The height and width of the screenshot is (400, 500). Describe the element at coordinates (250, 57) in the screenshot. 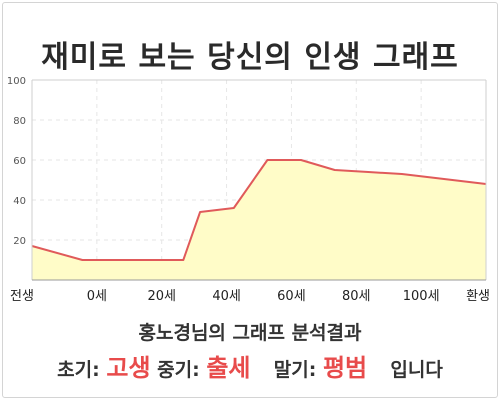

I see `page-title: 재미로 보는 당신의 인생 그래프` at that location.